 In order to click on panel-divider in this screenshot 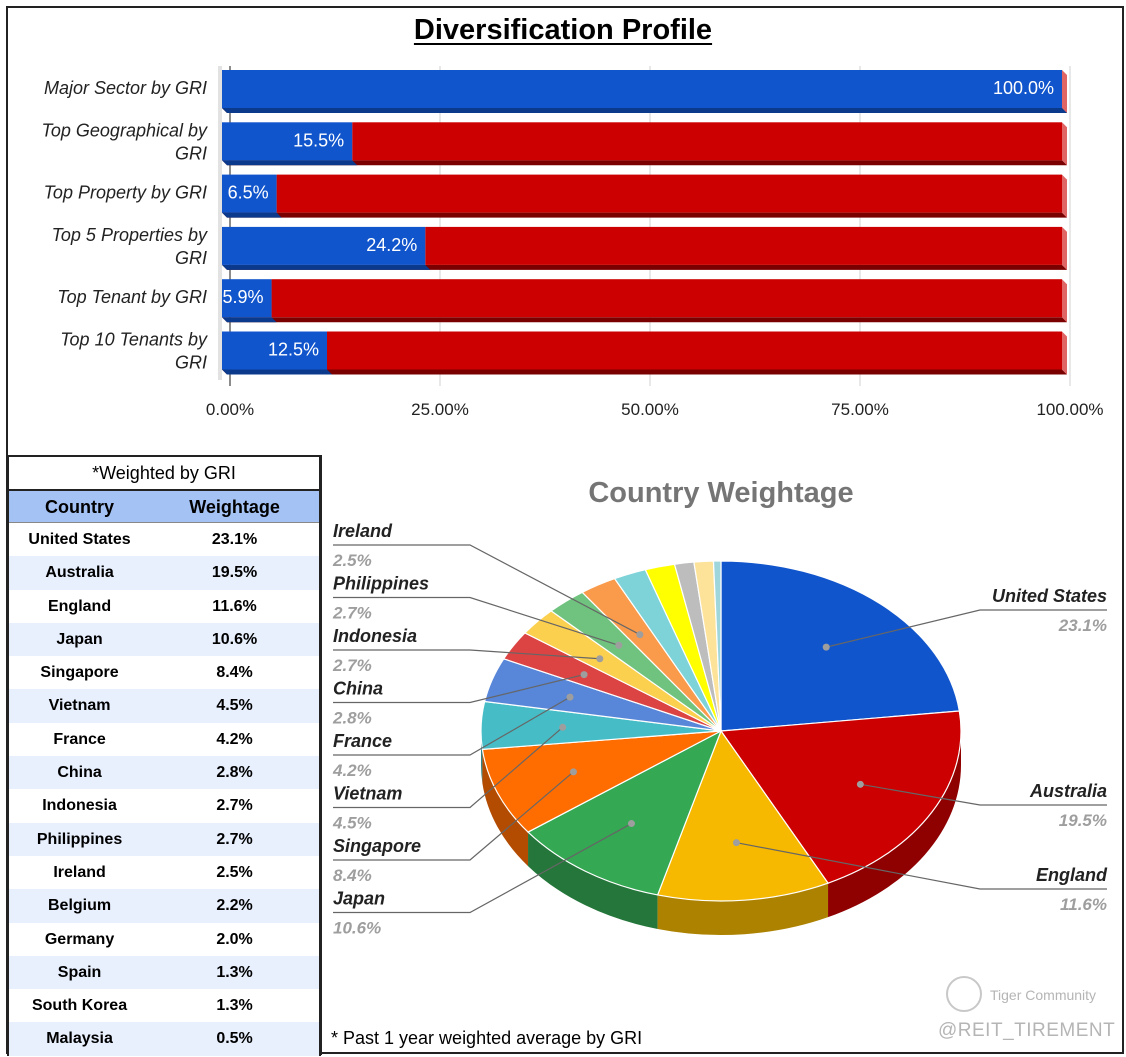, I will do `click(321, 755)`.